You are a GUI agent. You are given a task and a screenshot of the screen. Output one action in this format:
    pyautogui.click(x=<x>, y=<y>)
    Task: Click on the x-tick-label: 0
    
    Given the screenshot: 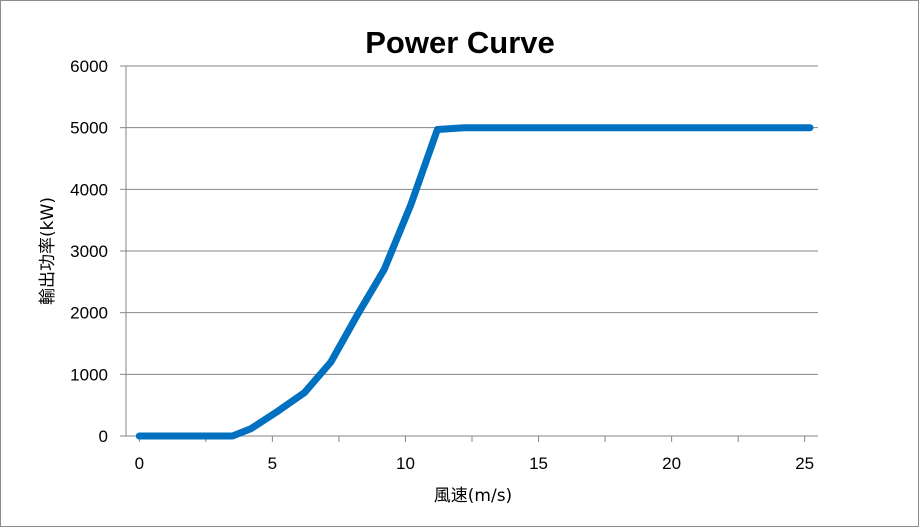 What is the action you would take?
    pyautogui.click(x=139, y=463)
    